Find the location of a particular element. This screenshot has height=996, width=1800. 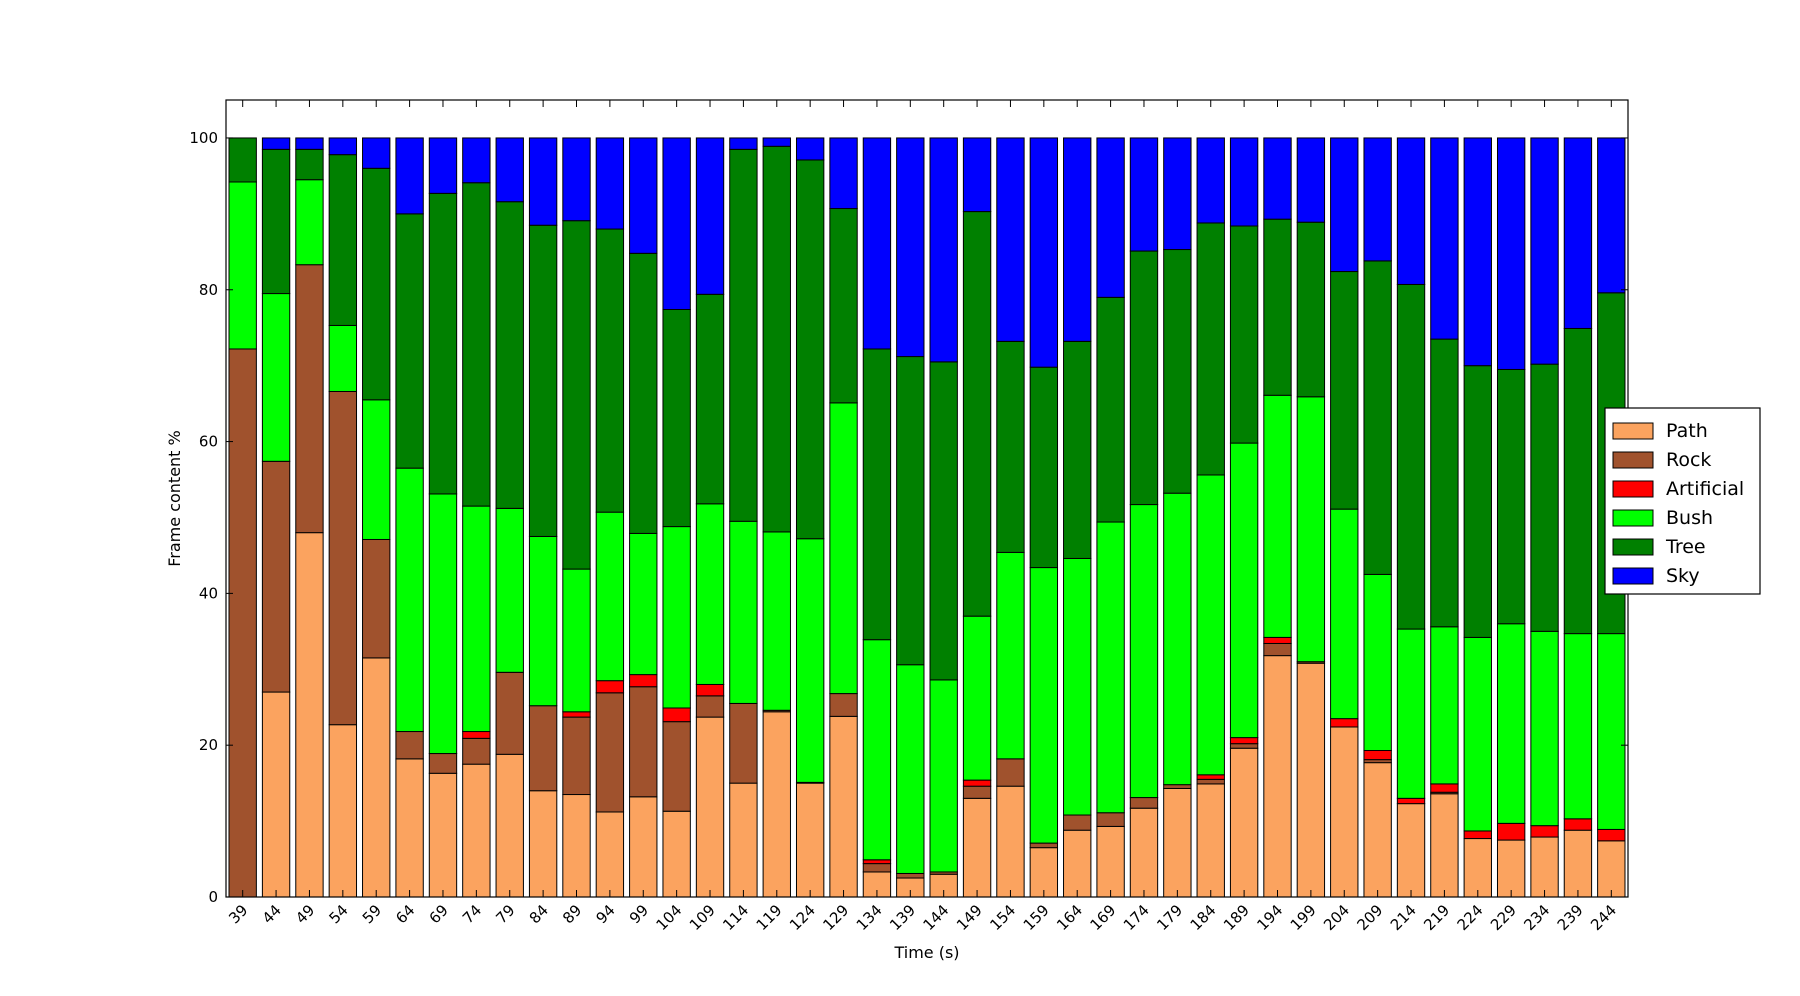

legend-swatch-path is located at coordinates (1633, 431).